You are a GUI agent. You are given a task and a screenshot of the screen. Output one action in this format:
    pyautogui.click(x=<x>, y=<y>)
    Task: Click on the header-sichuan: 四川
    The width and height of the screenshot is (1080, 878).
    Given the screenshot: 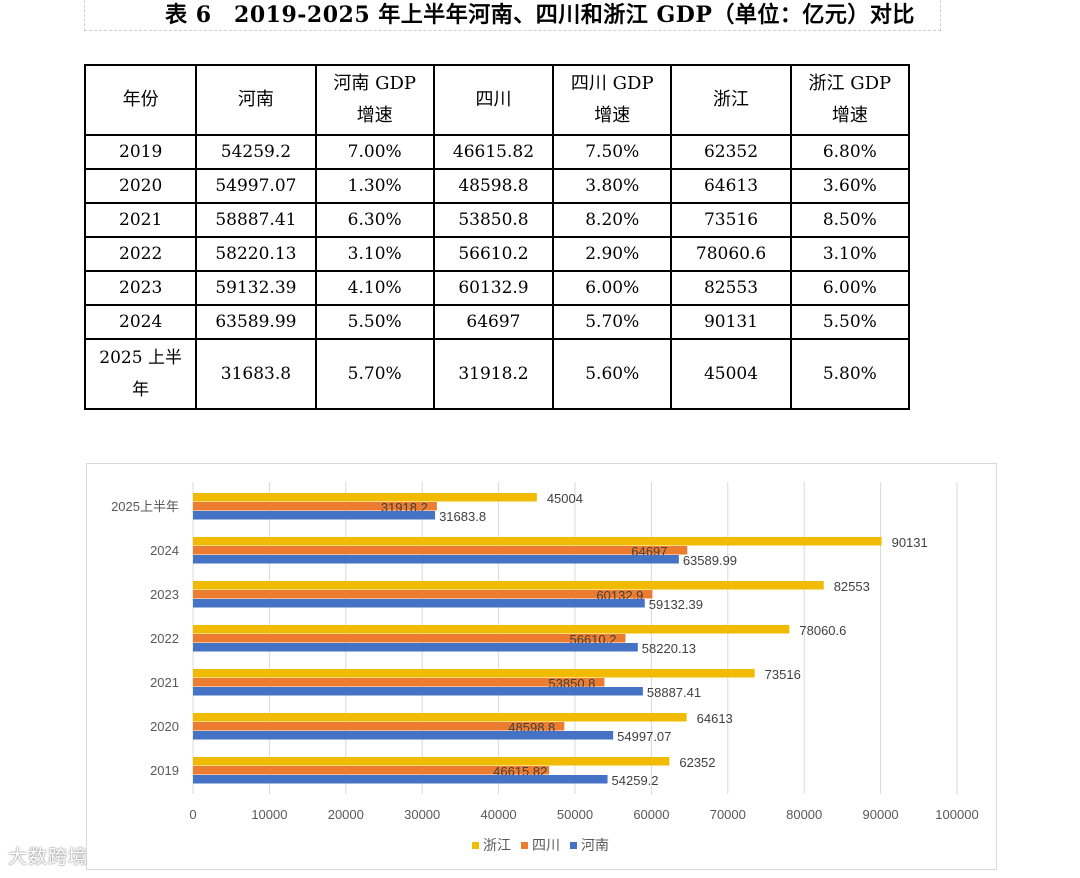 What is the action you would take?
    pyautogui.click(x=493, y=100)
    